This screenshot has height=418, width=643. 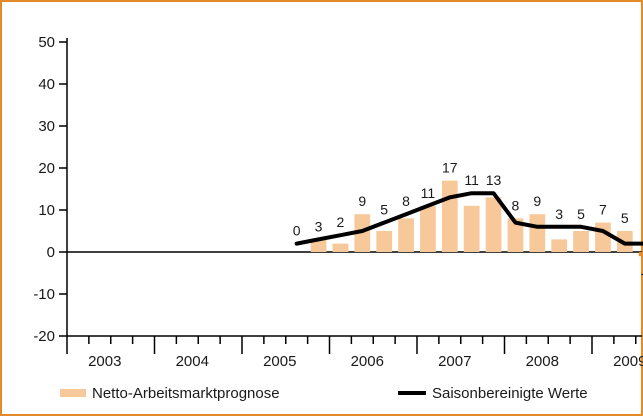 What do you see at coordinates (297, 231) in the screenshot?
I see `bar-value-label: 0` at bounding box center [297, 231].